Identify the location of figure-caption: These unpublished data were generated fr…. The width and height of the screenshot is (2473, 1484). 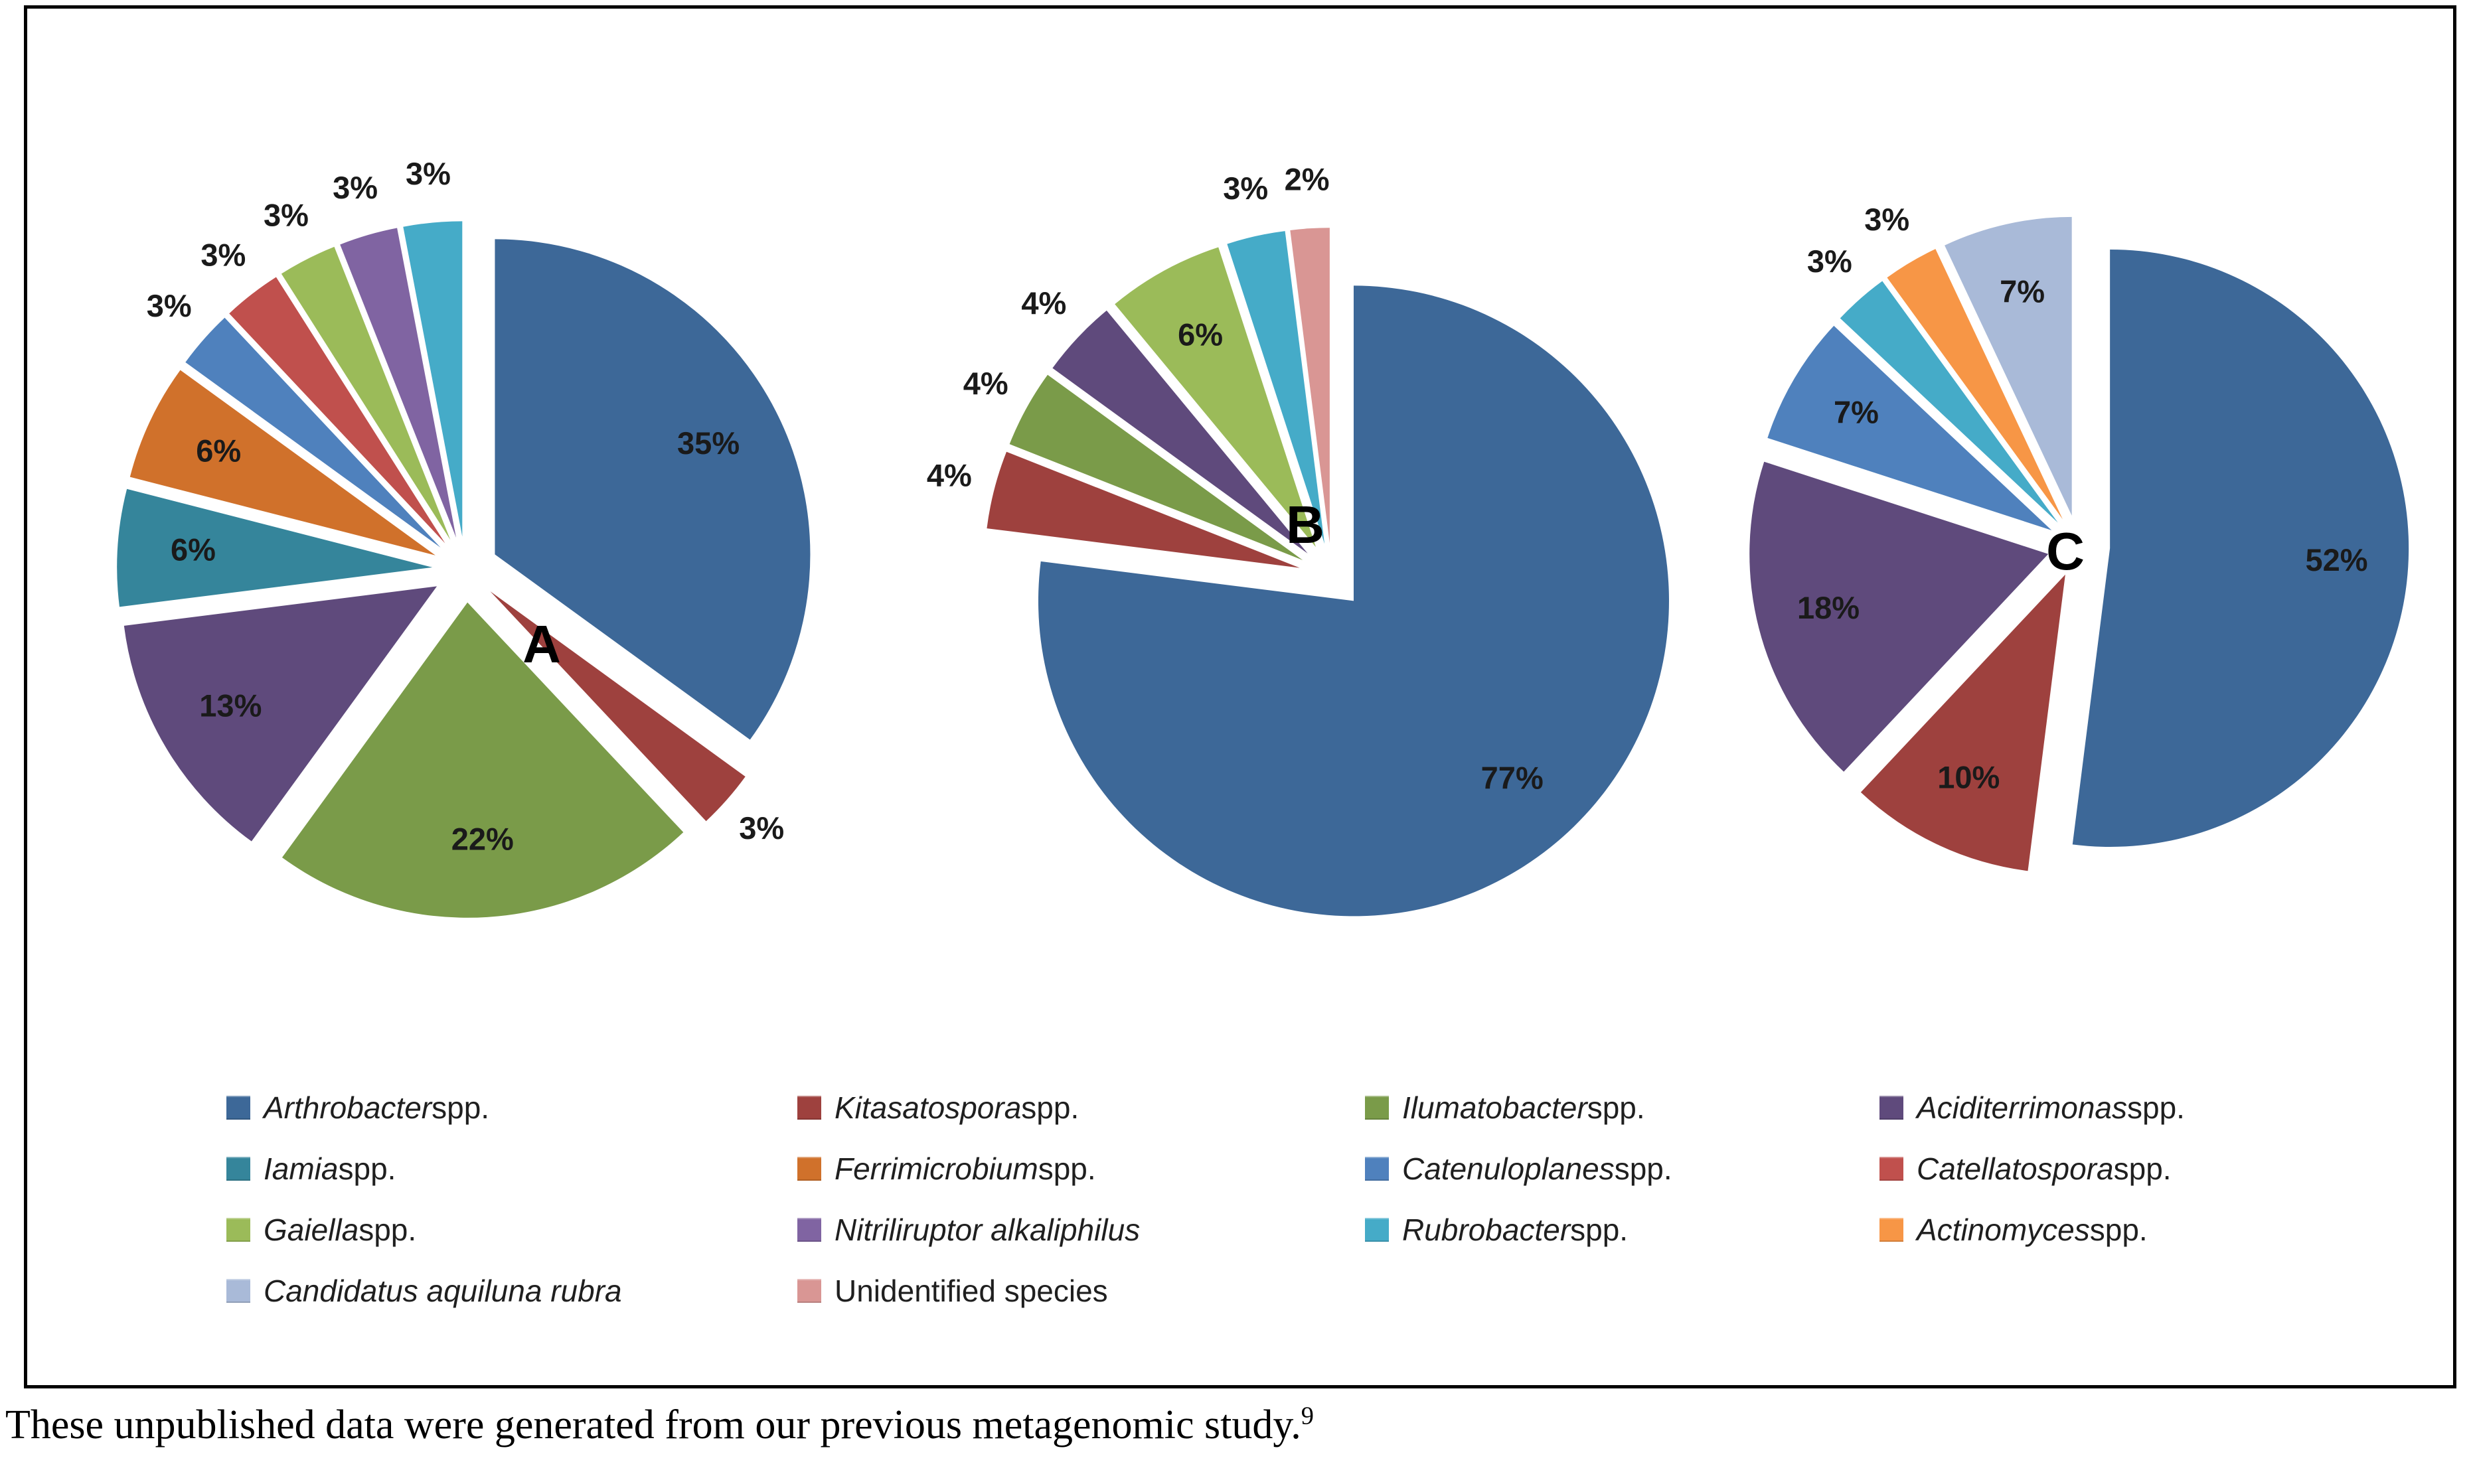
(659, 1425).